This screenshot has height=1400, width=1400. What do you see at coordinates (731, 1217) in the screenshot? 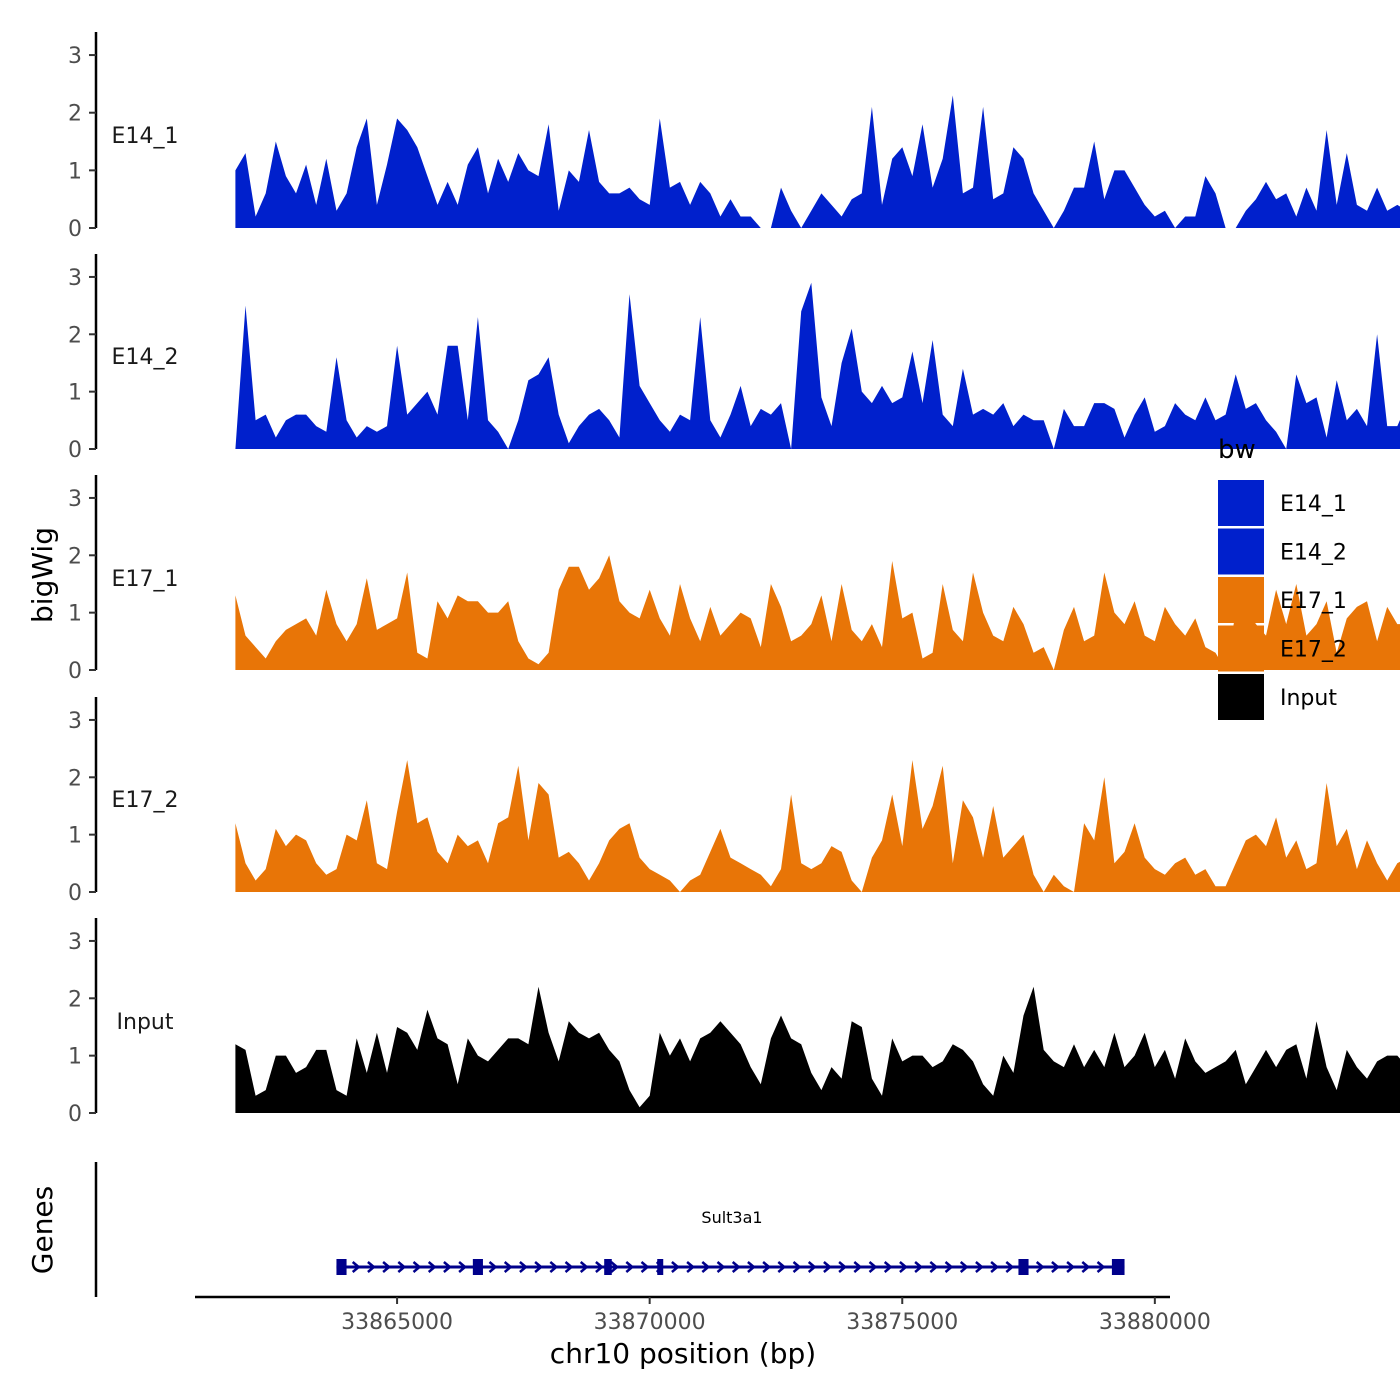
I see `gene-label: Sult3a1` at bounding box center [731, 1217].